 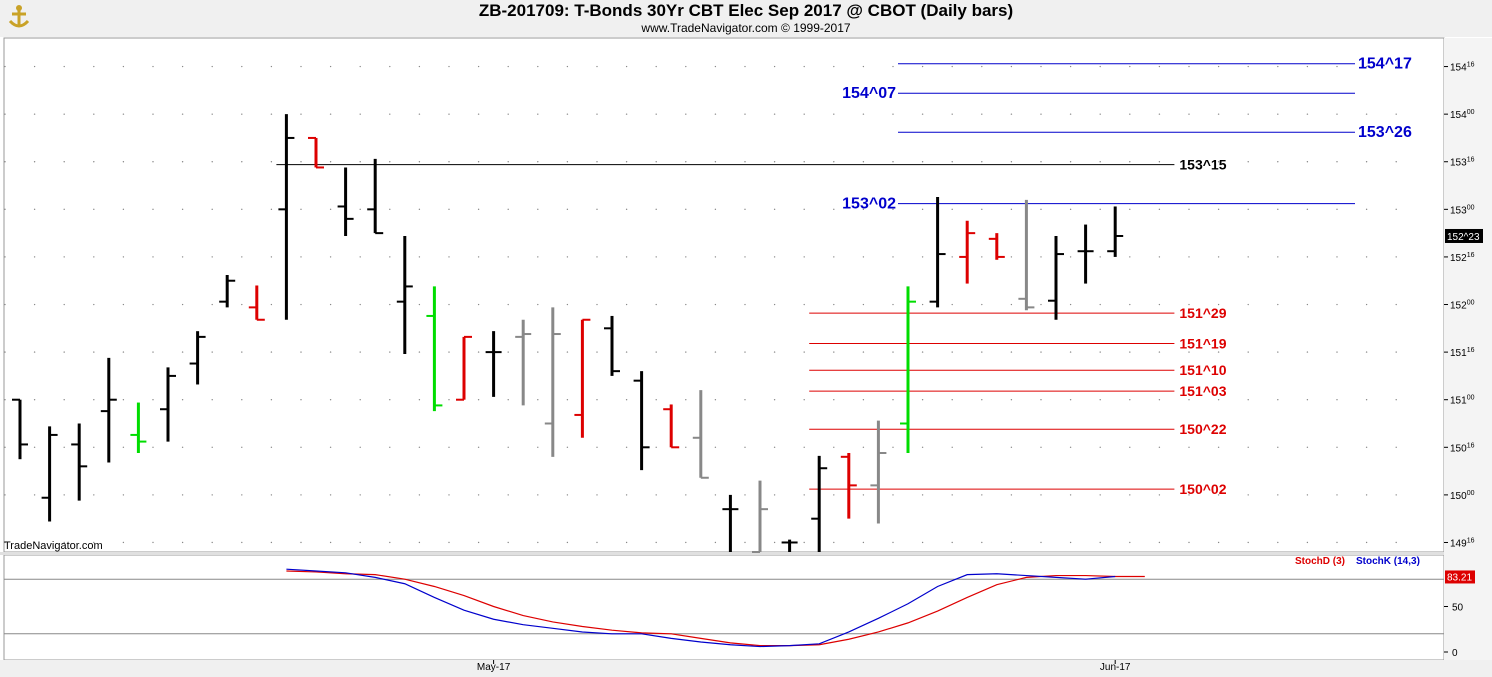 I want to click on stochastic-last-label: 83.21, so click(x=1459, y=577).